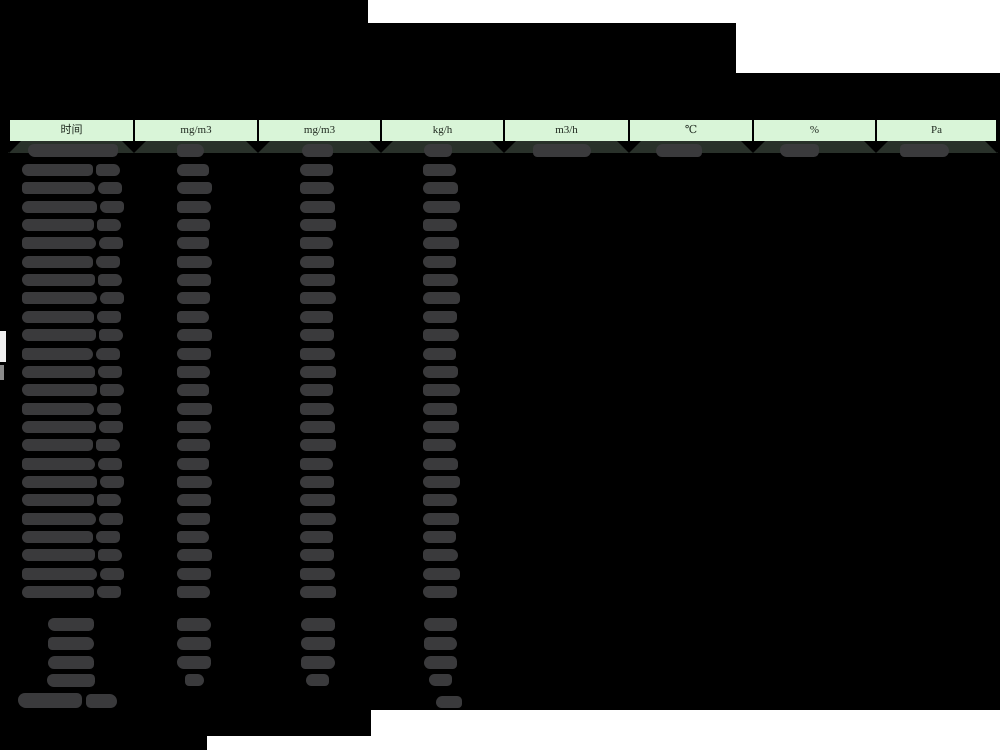  What do you see at coordinates (320, 130) in the screenshot?
I see `header-cell-mgm3-2: mg/m3` at bounding box center [320, 130].